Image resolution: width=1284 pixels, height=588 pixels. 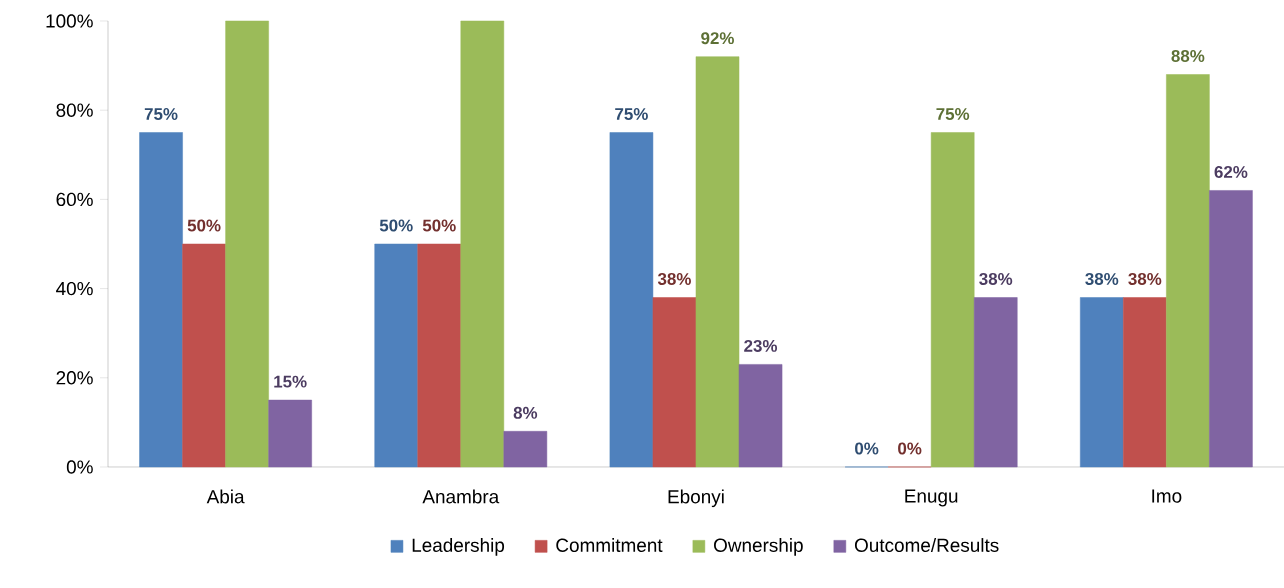 I want to click on legend-label: Leadership, so click(x=458, y=547).